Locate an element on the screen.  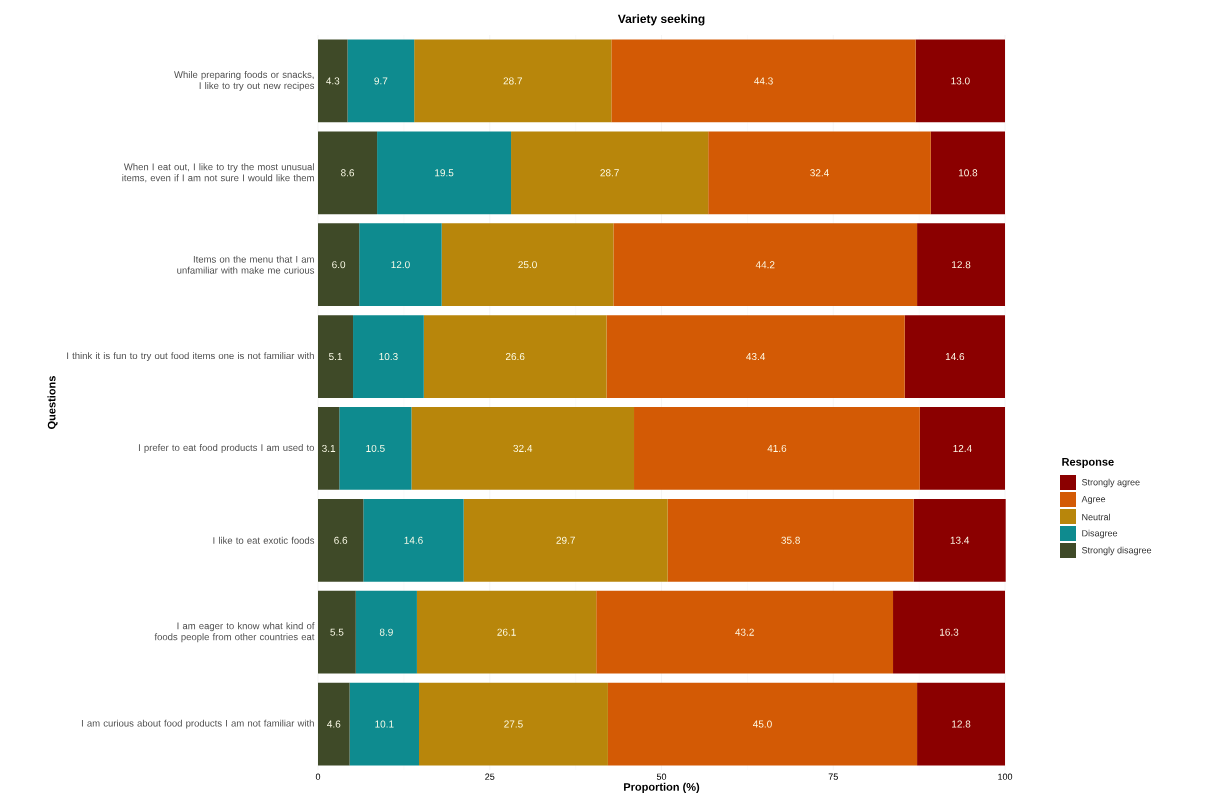
x-tick-label: 100 is located at coordinates (1005, 776).